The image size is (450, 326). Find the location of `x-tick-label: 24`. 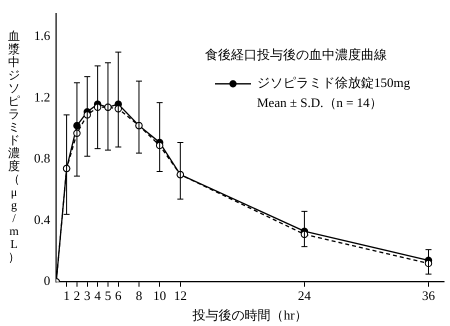

x-tick-label: 24 is located at coordinates (305, 296).